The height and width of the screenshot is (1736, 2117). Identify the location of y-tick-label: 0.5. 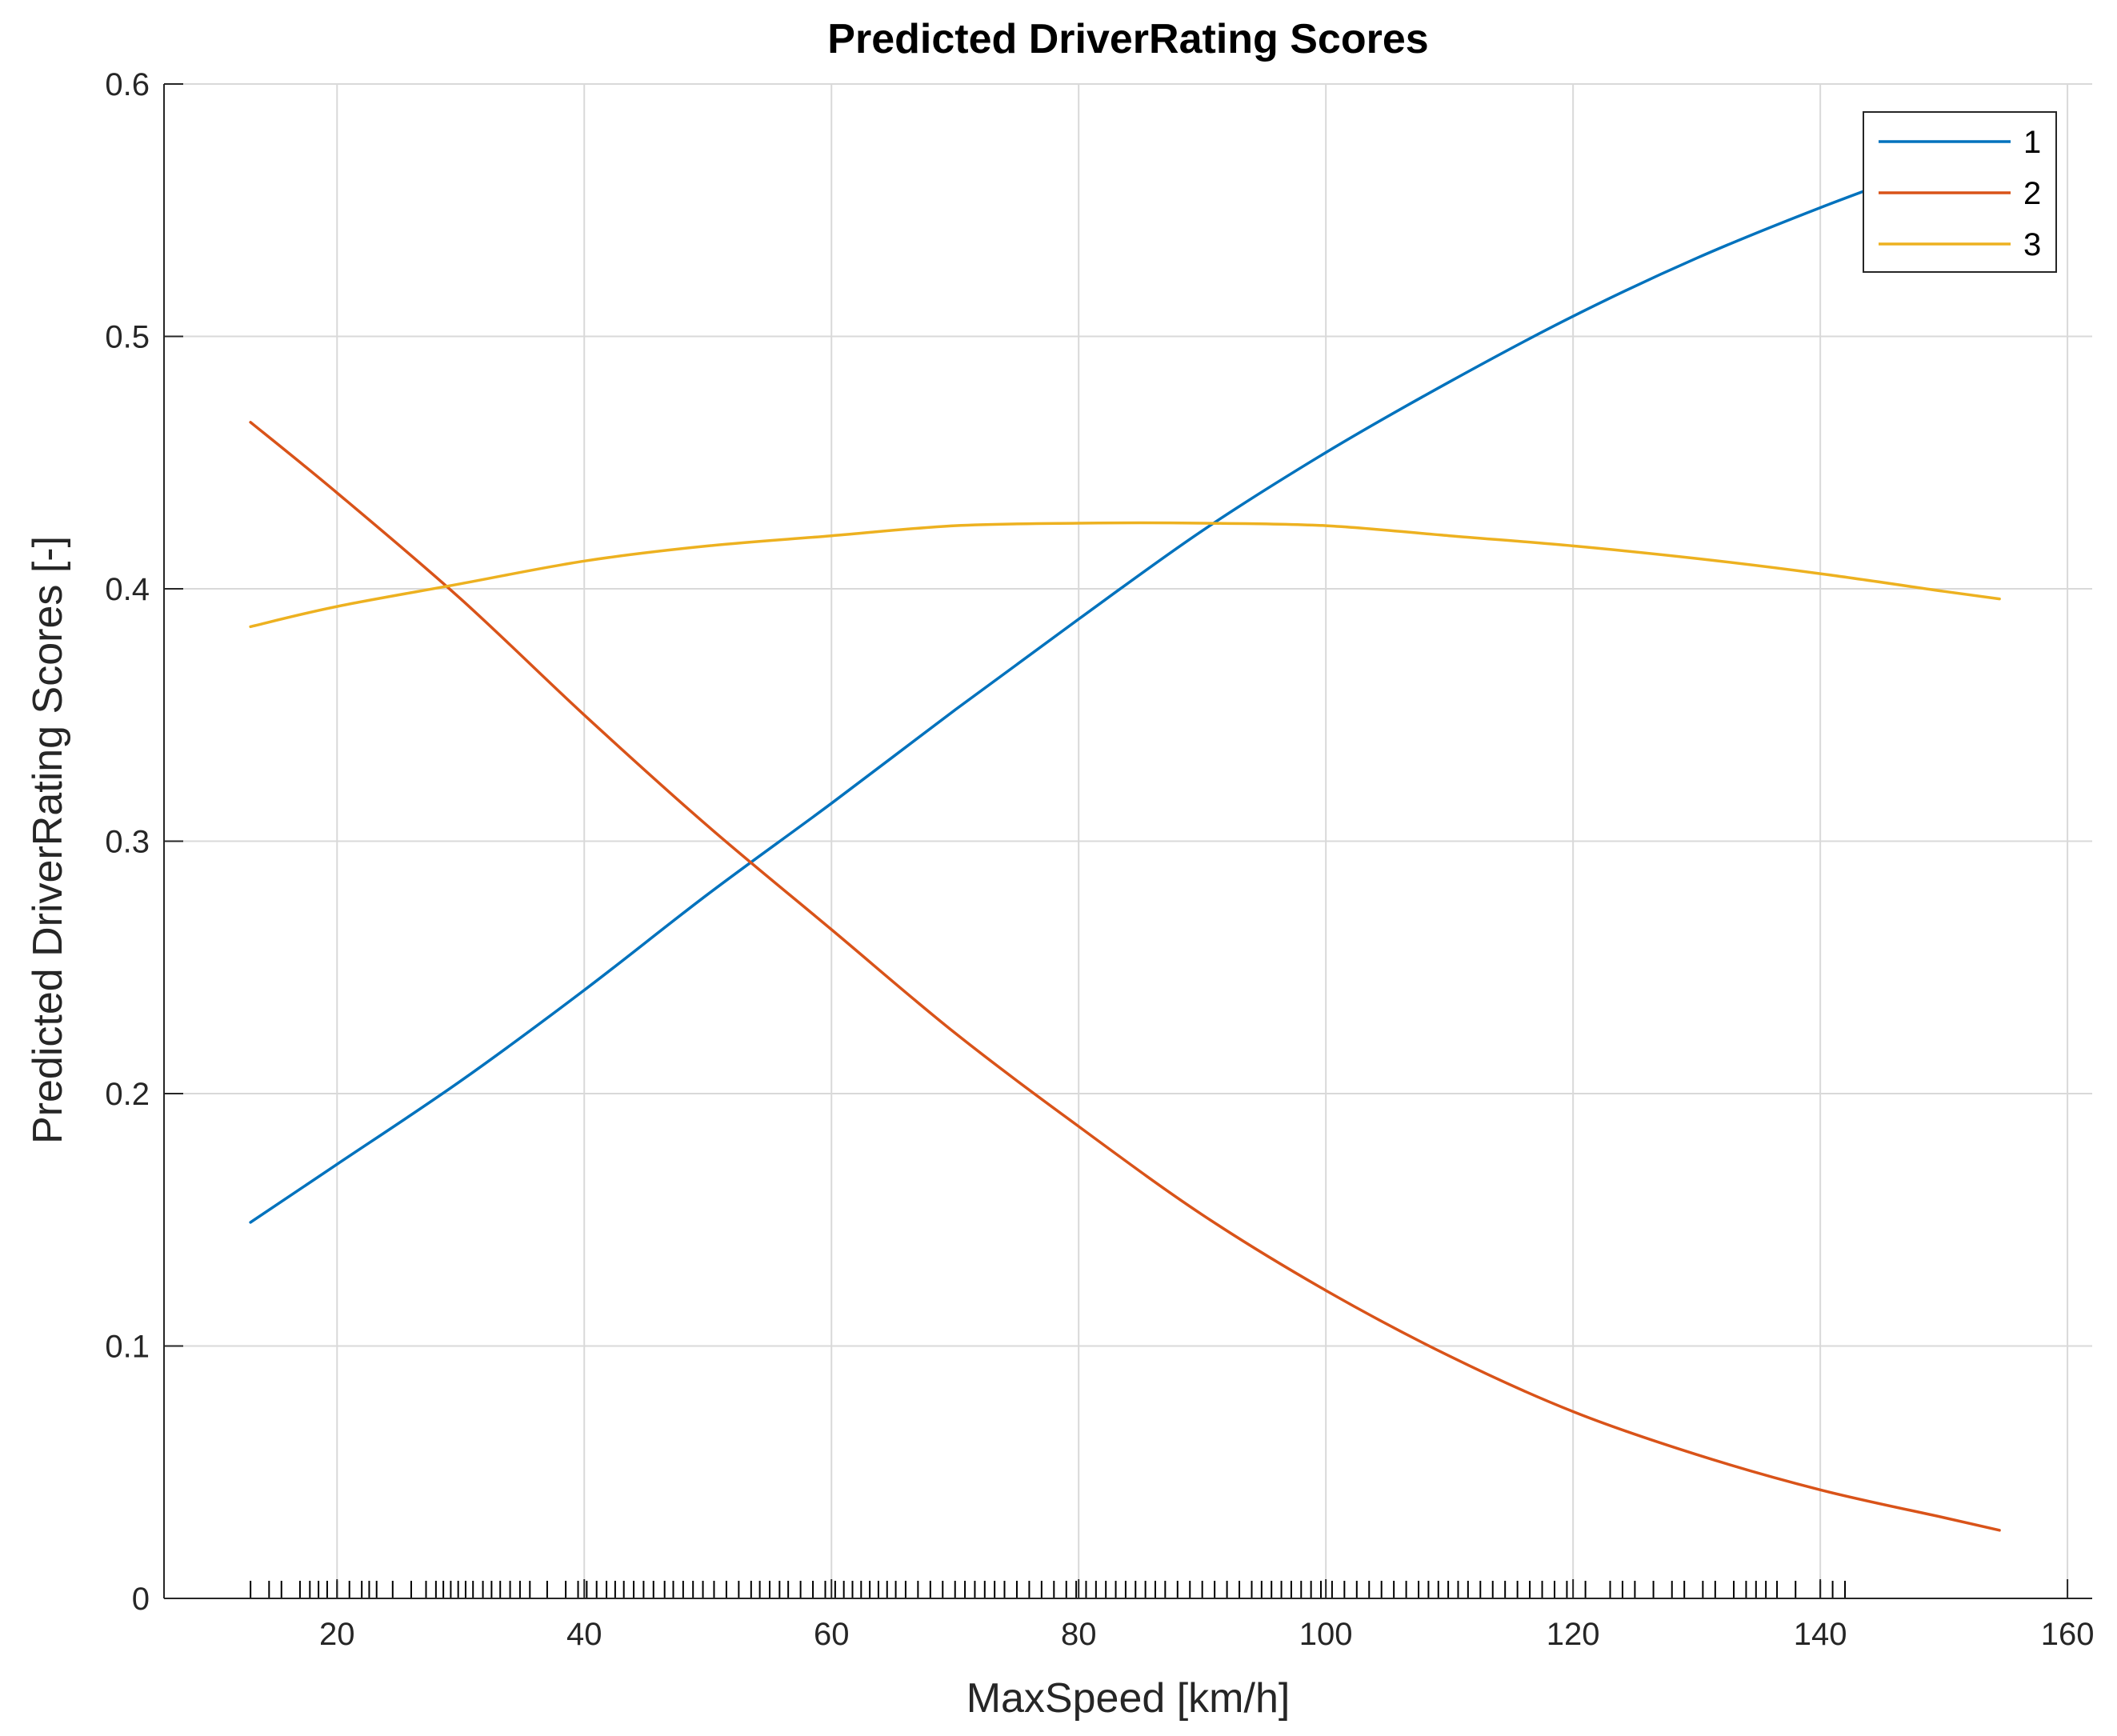
(128, 337).